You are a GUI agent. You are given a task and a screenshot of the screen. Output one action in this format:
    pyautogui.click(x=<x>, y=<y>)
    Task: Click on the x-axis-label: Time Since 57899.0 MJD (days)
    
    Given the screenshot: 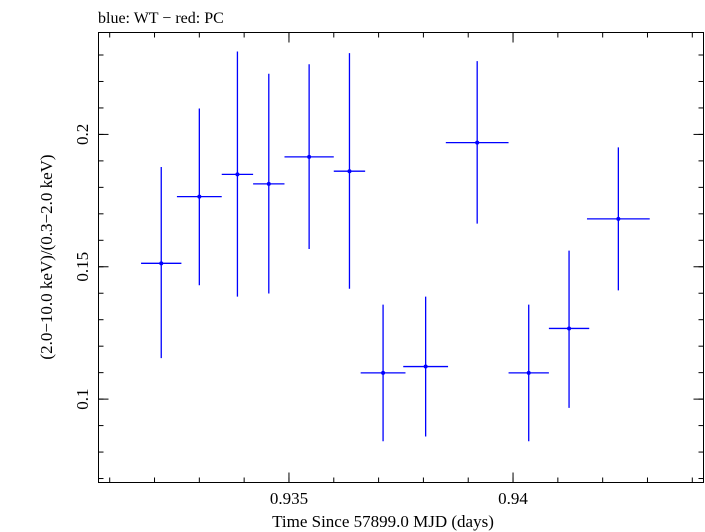 What is the action you would take?
    pyautogui.click(x=383, y=521)
    